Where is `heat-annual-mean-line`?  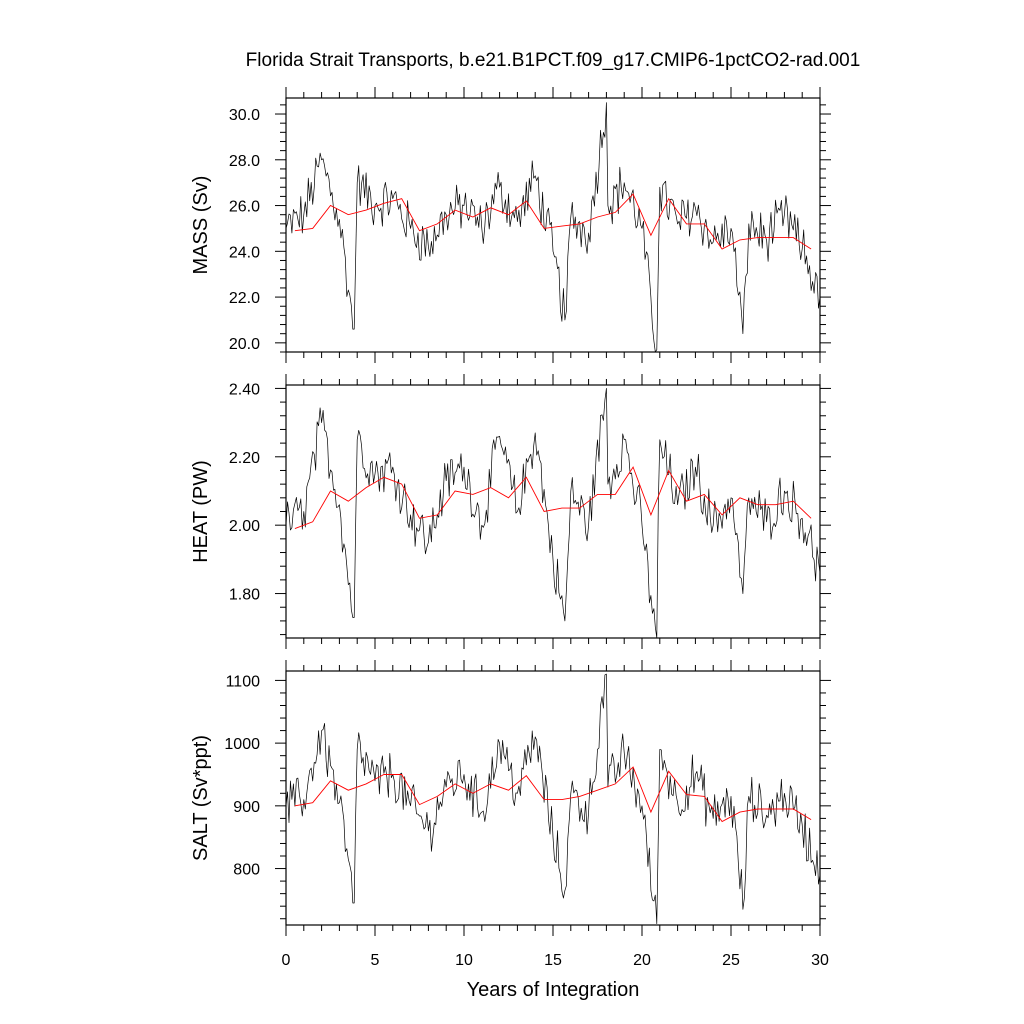 heat-annual-mean-line is located at coordinates (553, 498).